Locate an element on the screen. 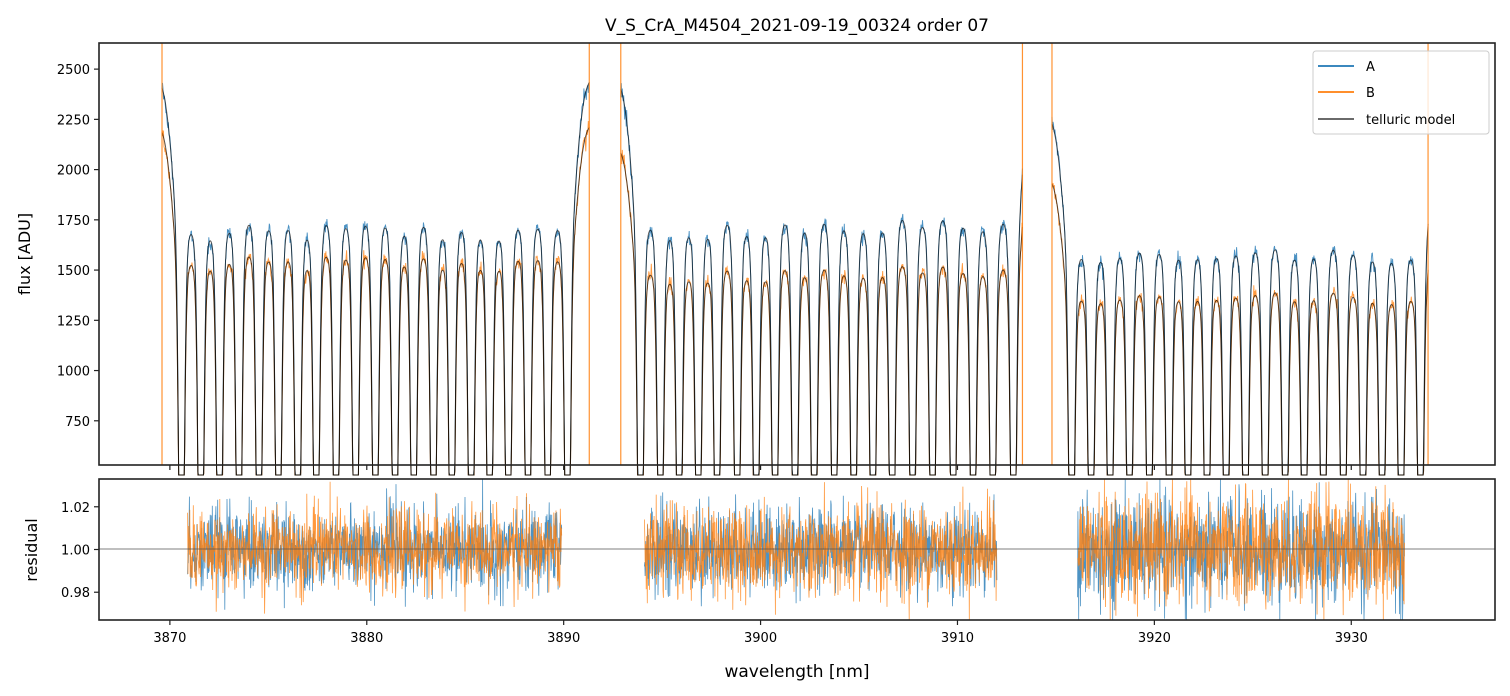 Image resolution: width=1510 pixels, height=696 pixels. flux-ytick-label: 1750 is located at coordinates (73, 221).